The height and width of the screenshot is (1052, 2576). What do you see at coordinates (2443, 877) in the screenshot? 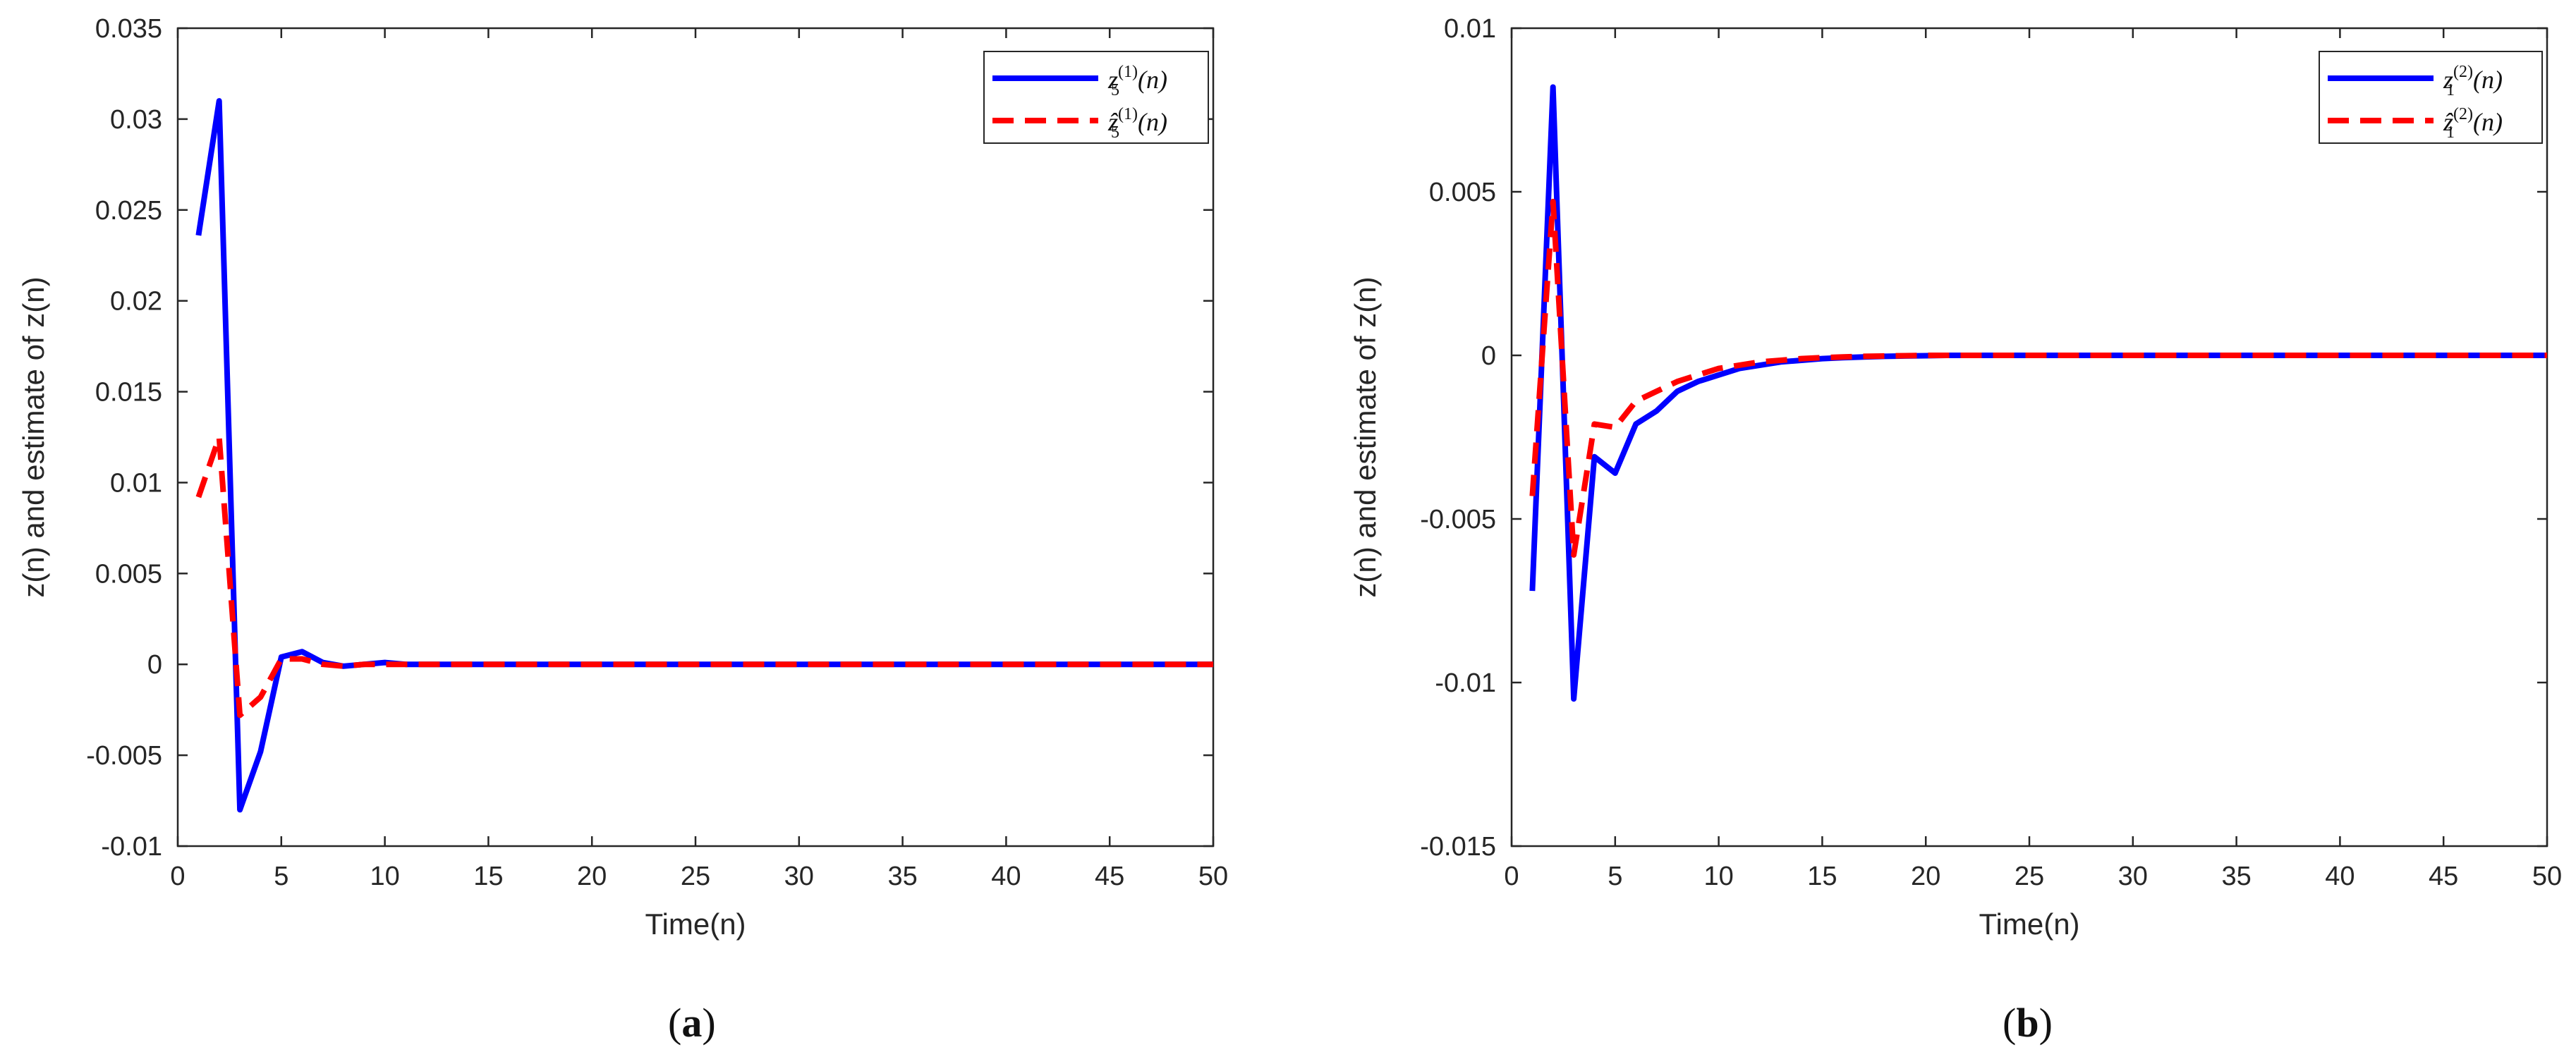
I see `chart1-xtick-label: 45` at bounding box center [2443, 877].